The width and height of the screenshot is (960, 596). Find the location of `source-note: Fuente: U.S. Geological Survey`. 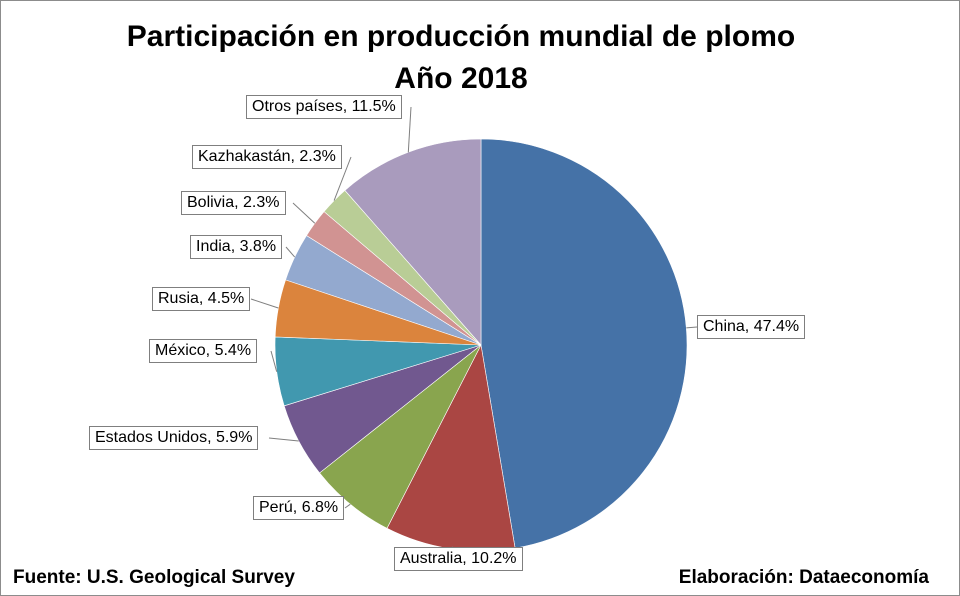

source-note: Fuente: U.S. Geological Survey is located at coordinates (154, 577).